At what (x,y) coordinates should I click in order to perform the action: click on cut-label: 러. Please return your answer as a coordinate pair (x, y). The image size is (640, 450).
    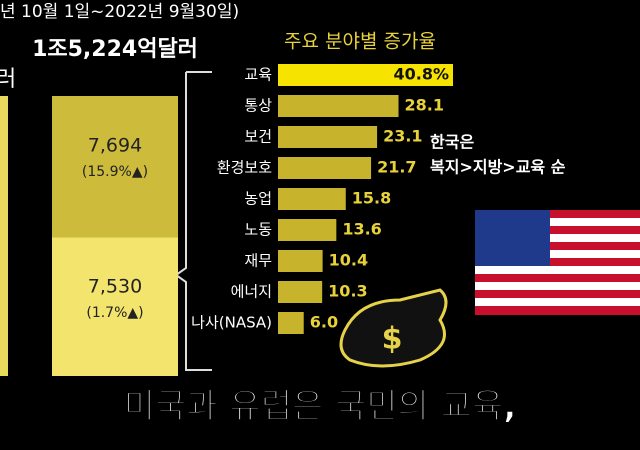
    Looking at the image, I should click on (8, 79).